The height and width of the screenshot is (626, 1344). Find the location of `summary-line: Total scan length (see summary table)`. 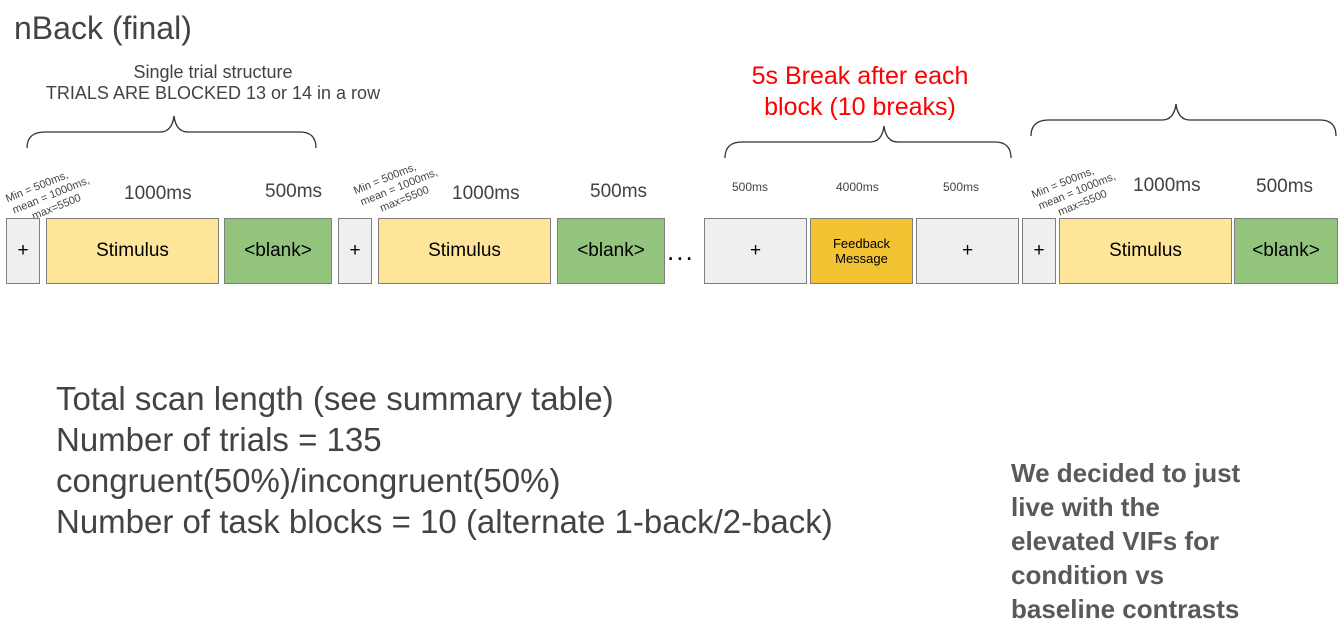

summary-line: Total scan length (see summary table) is located at coordinates (335, 398).